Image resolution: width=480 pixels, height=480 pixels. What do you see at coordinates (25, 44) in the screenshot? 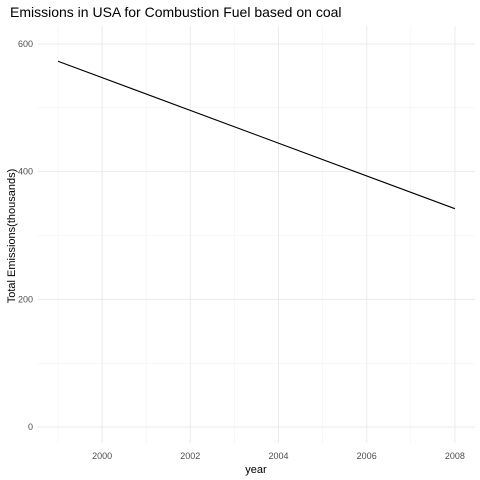
I see `y-tick-label: 600` at bounding box center [25, 44].